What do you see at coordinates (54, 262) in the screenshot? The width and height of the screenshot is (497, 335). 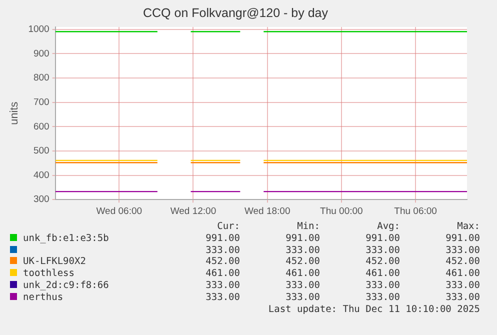 I see `legend-label: UK-LFKL90X2` at bounding box center [54, 262].